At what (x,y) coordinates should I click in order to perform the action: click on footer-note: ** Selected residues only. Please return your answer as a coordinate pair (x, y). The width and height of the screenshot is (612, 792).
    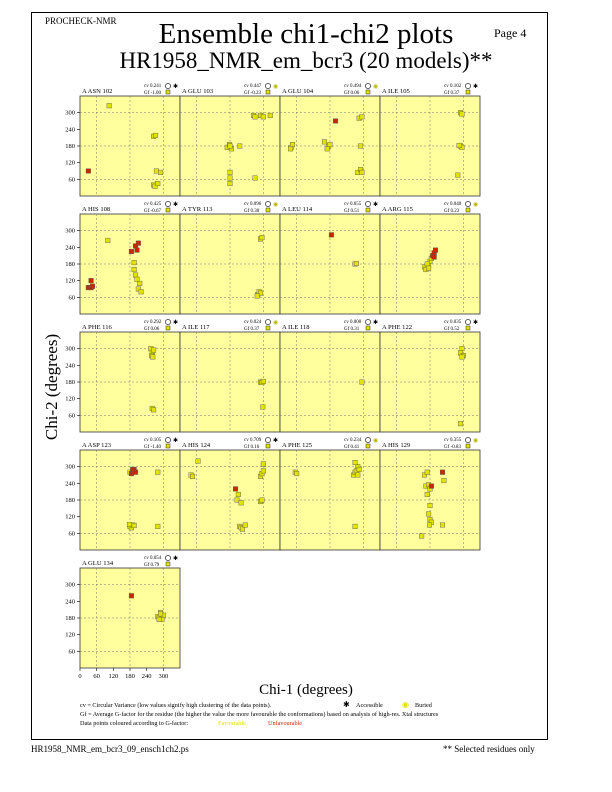
    Looking at the image, I should click on (489, 749).